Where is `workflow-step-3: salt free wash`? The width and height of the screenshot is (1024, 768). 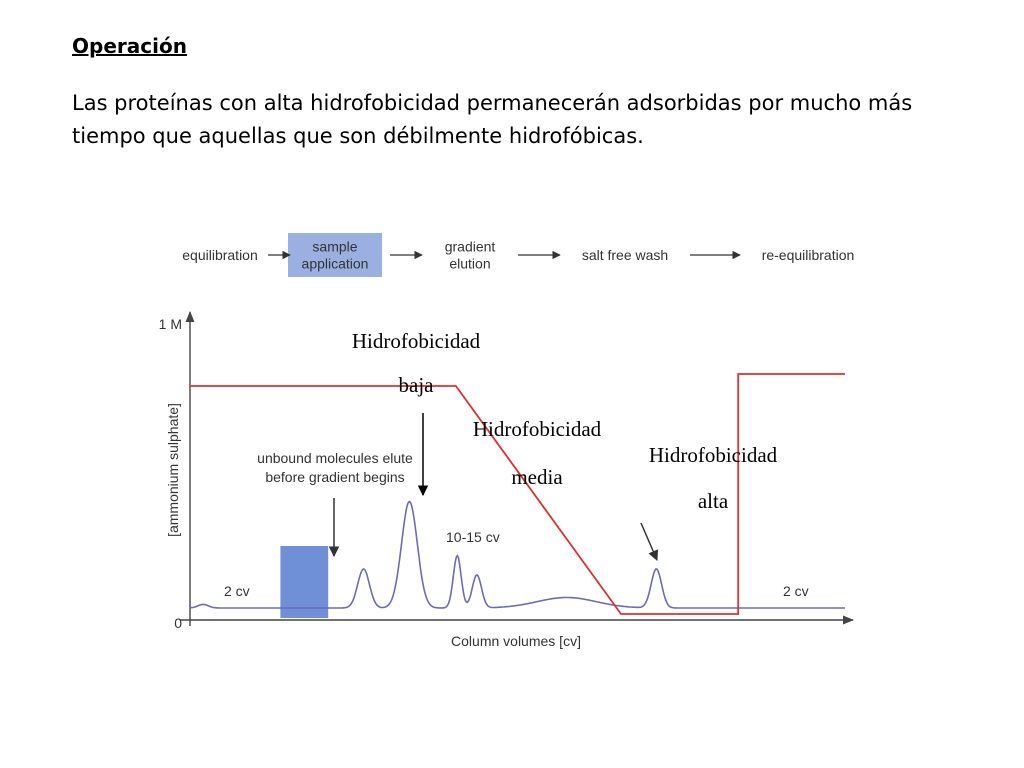
workflow-step-3: salt free wash is located at coordinates (625, 255).